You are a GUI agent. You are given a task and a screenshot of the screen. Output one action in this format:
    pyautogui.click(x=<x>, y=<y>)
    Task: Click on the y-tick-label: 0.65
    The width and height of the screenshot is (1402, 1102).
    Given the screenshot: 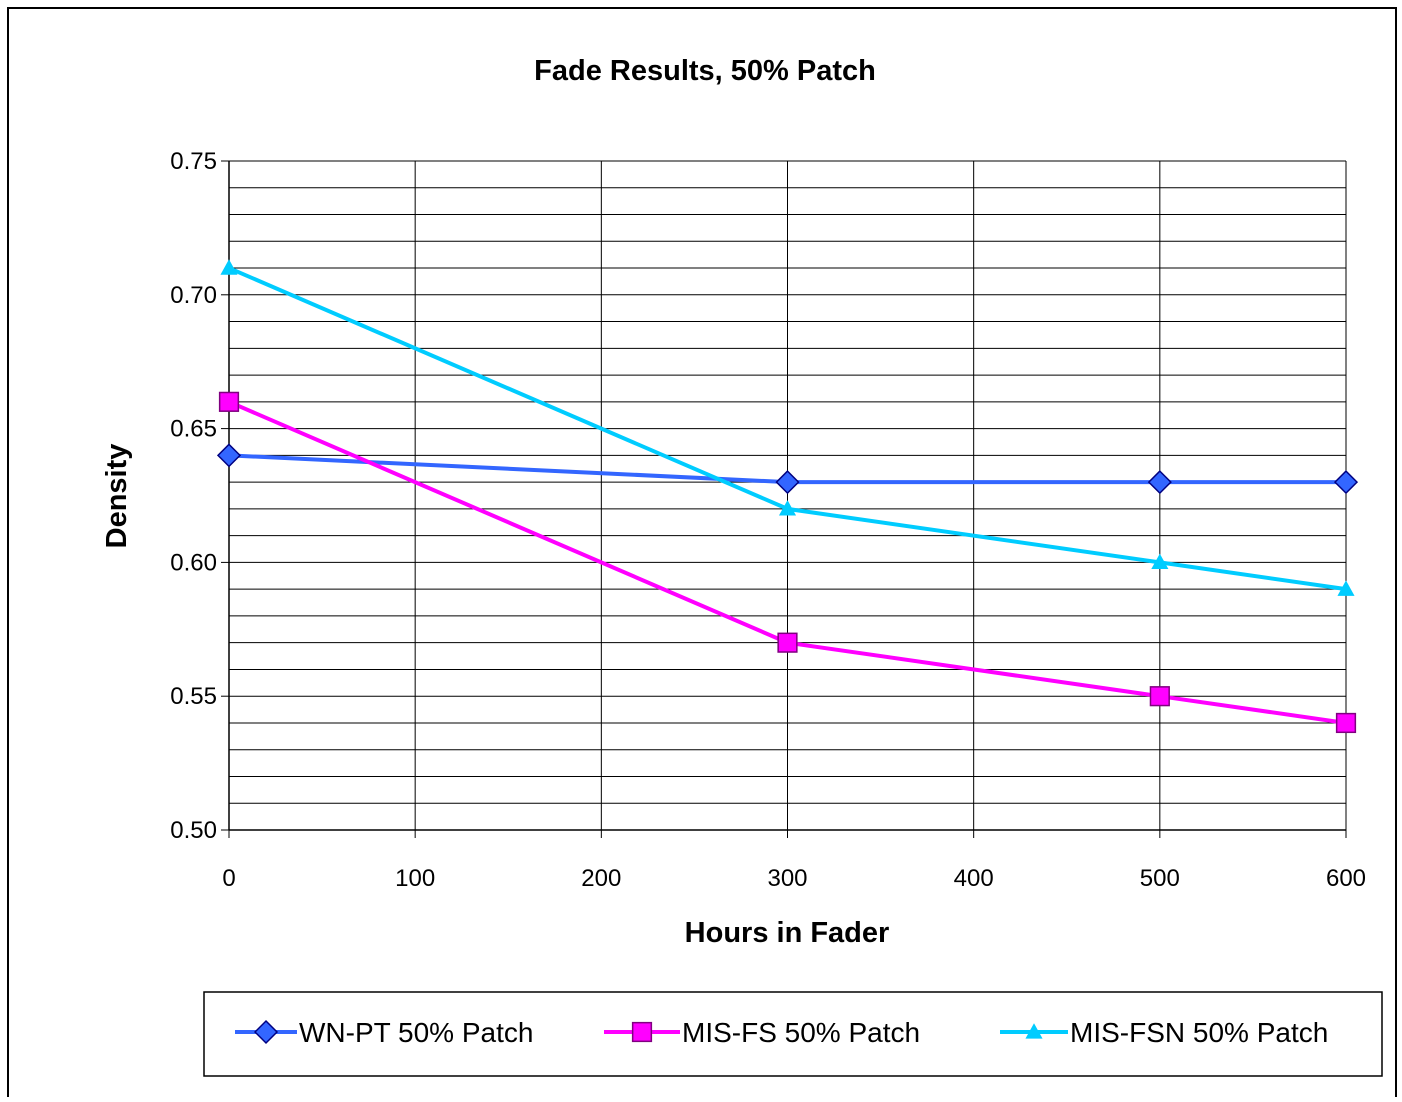 What is the action you would take?
    pyautogui.click(x=193, y=429)
    